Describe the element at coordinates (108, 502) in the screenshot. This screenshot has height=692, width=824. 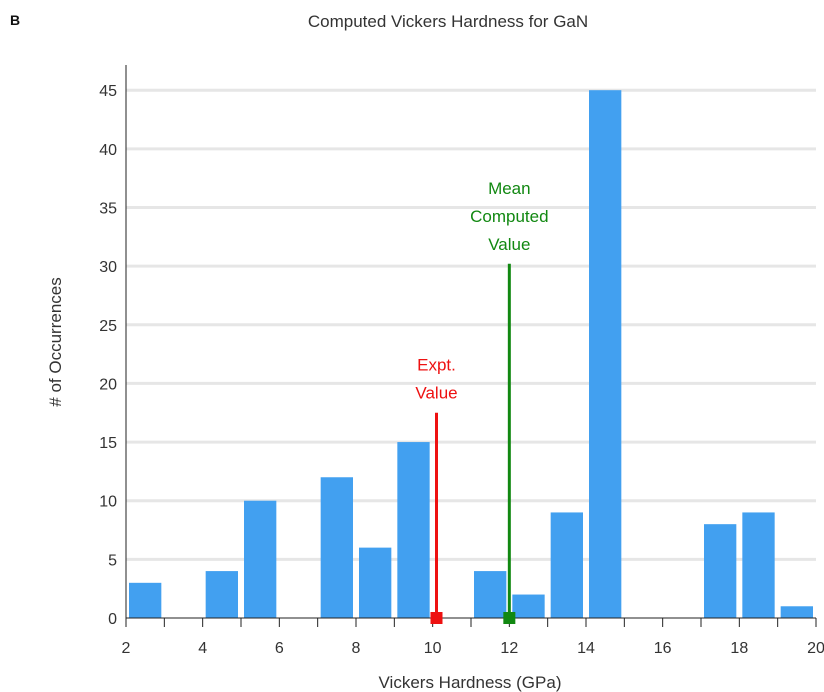
I see `y-tick-label-10: 10` at that location.